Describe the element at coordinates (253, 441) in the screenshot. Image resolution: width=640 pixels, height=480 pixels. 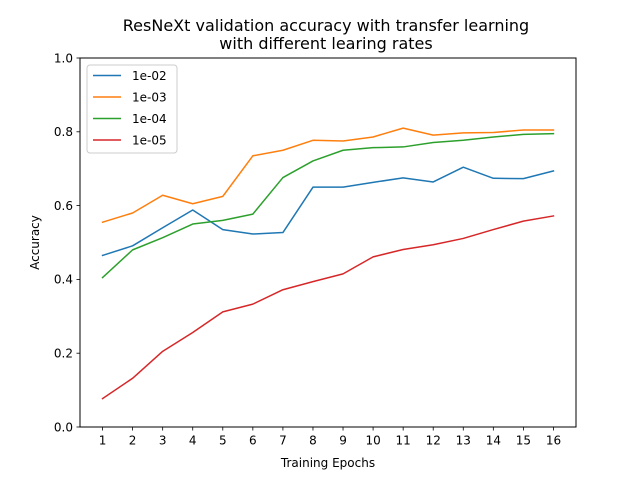
I see `x-tick-label: 6` at that location.